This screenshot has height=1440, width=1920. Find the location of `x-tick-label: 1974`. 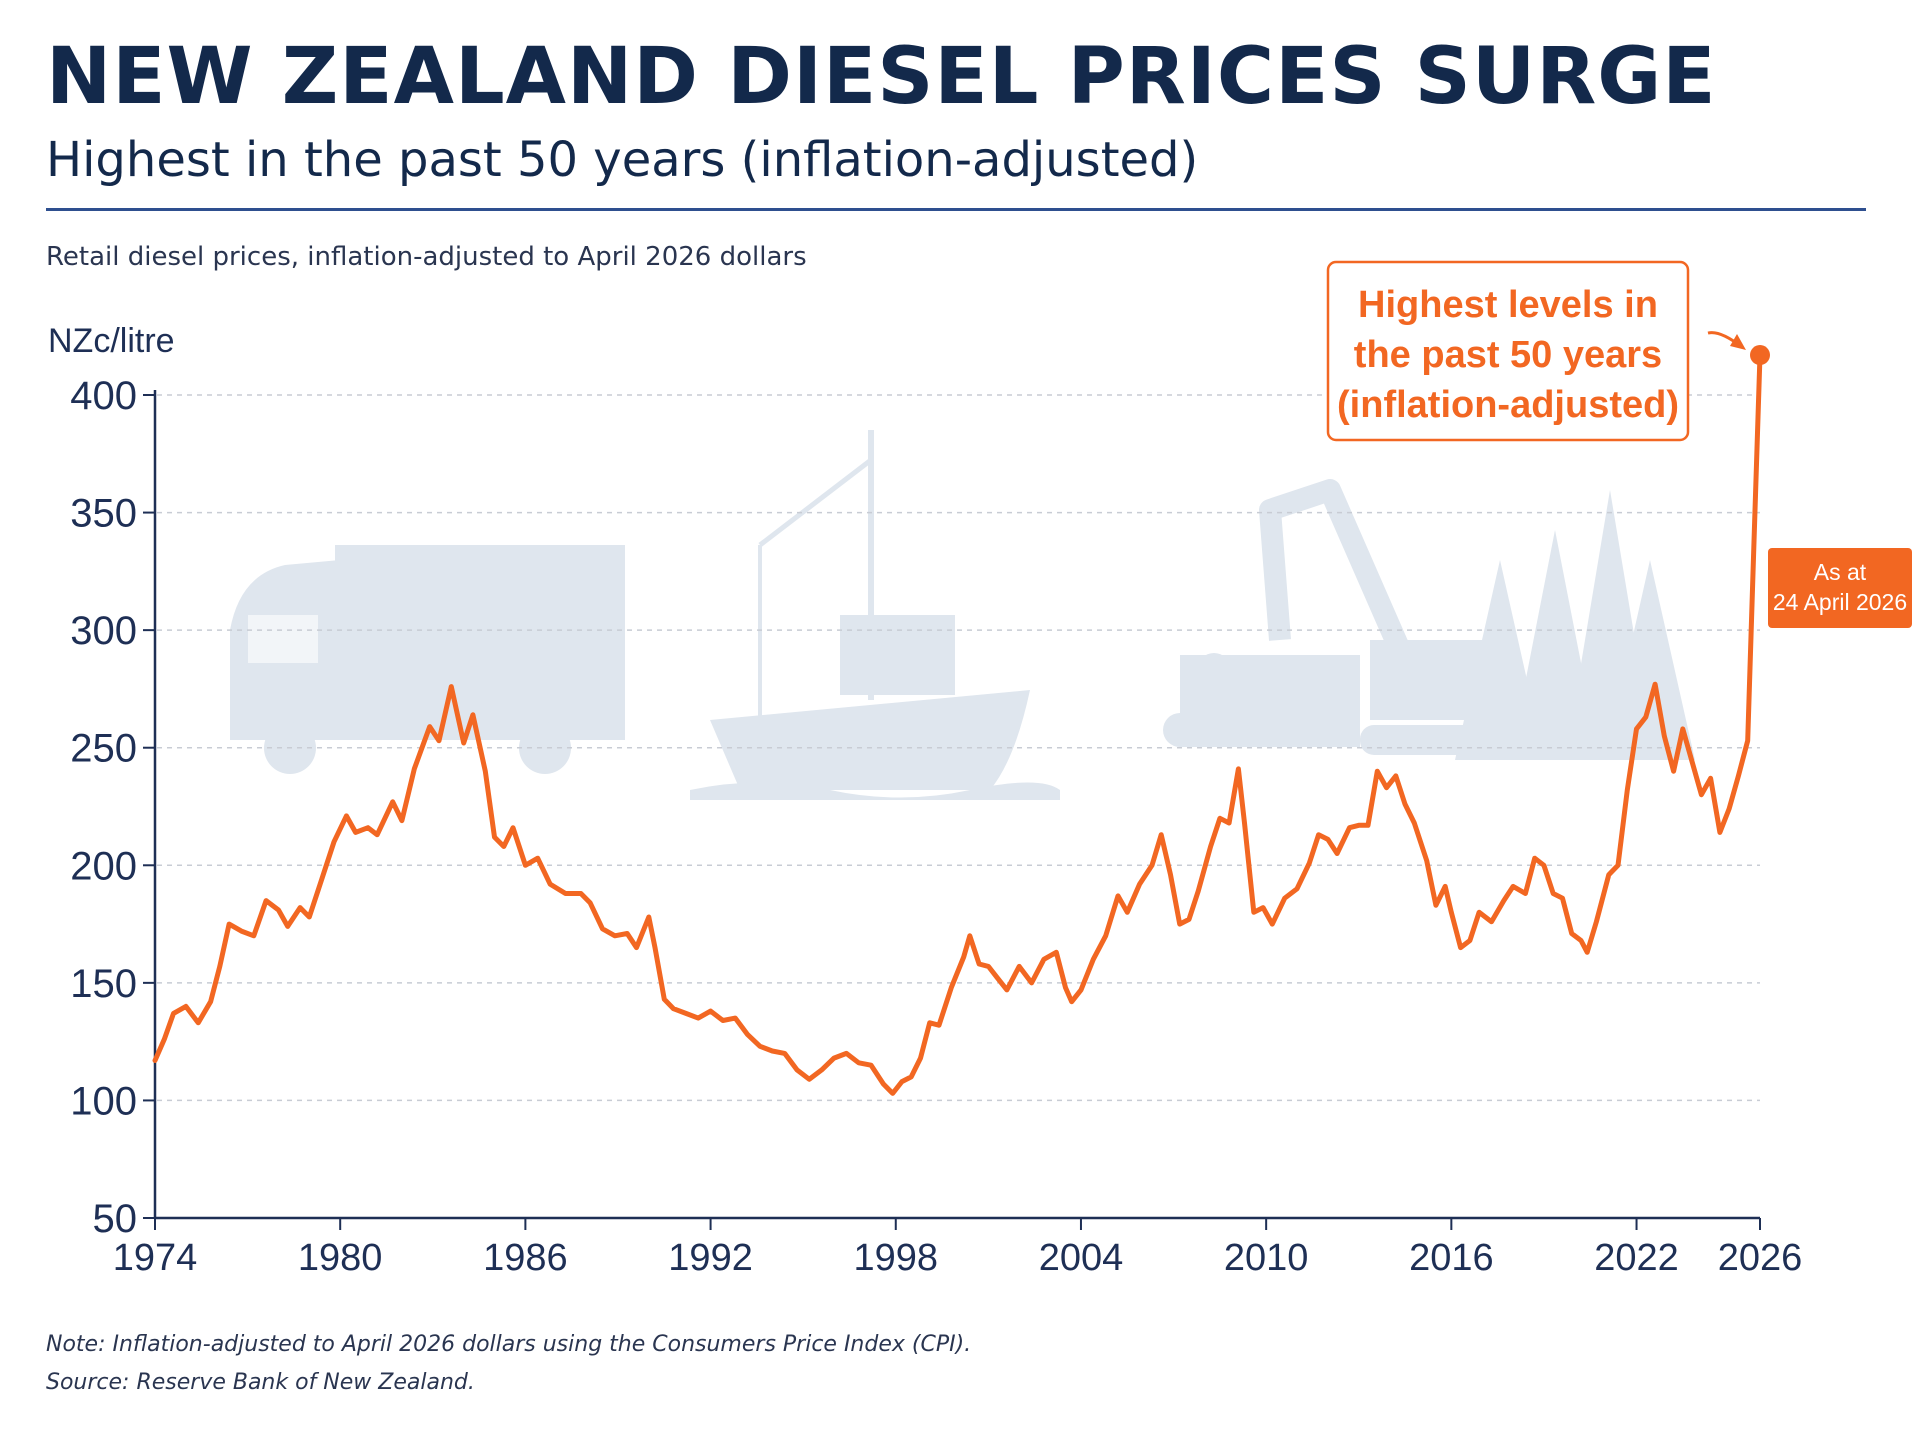

x-tick-label: 1974 is located at coordinates (155, 1258).